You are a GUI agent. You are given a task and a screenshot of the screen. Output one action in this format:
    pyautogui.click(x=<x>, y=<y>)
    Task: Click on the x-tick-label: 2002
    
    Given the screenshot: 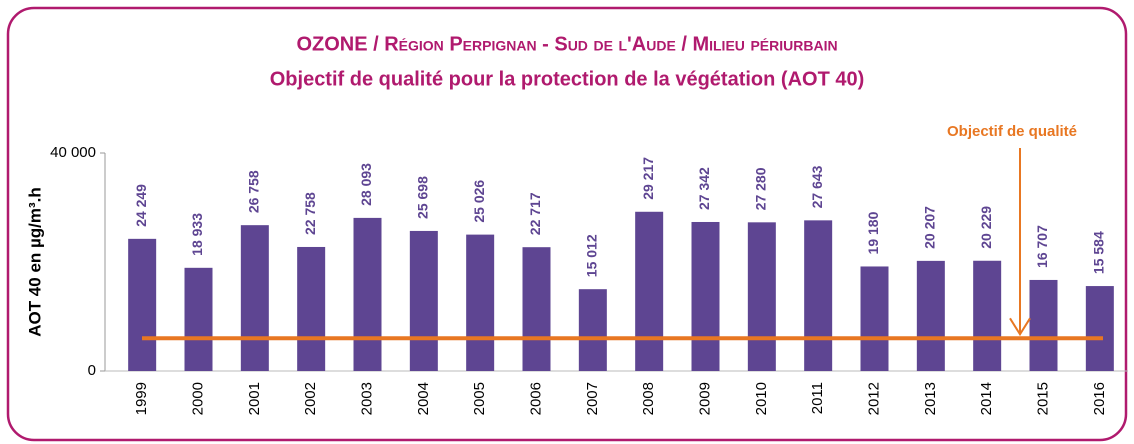 What is the action you would take?
    pyautogui.click(x=310, y=398)
    